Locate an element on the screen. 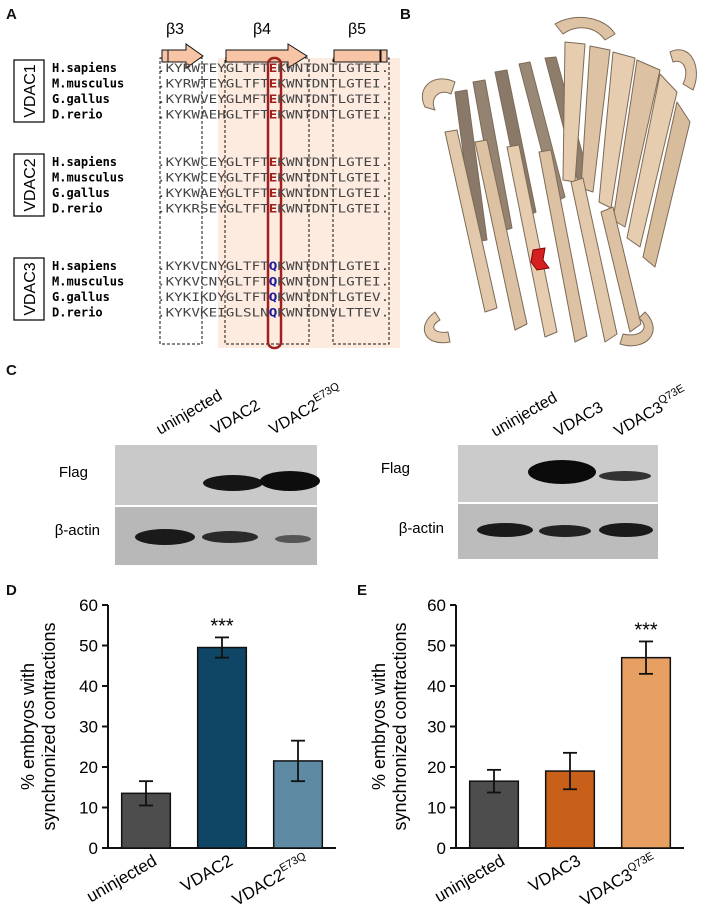 The width and height of the screenshot is (710, 924). strand-label-beta3: β3 is located at coordinates (175, 29).